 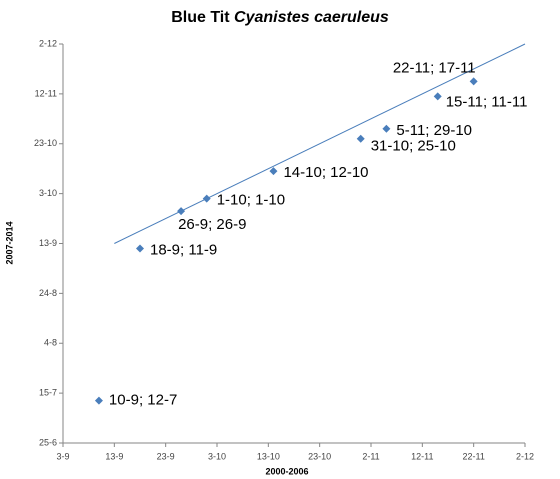 What do you see at coordinates (143, 400) in the screenshot?
I see `point-label: 10-9; 12-7` at bounding box center [143, 400].